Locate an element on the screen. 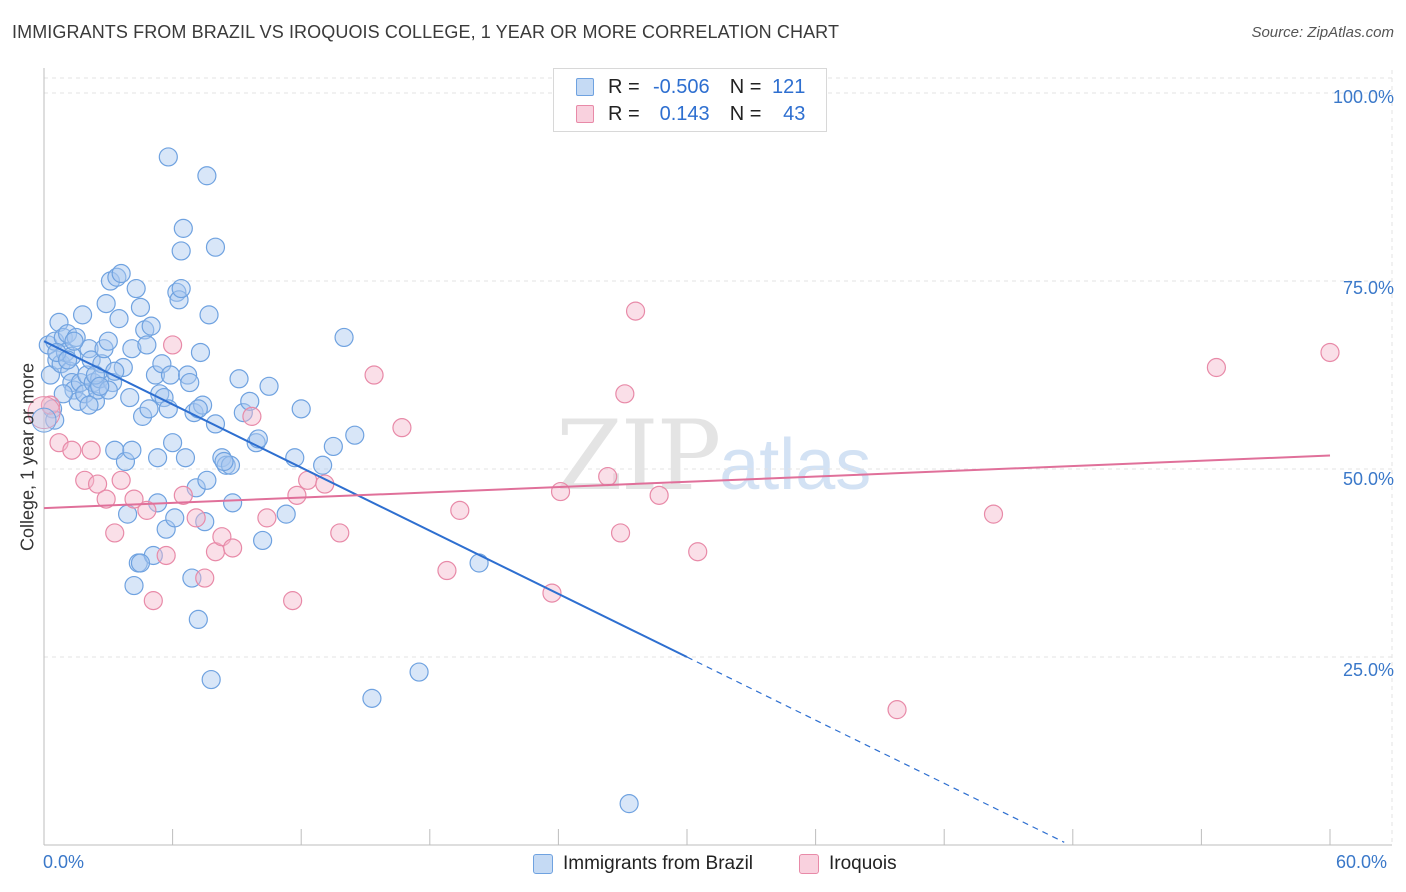 The height and width of the screenshot is (892, 1406). legend-n-value-brazil: 121 is located at coordinates (789, 86).